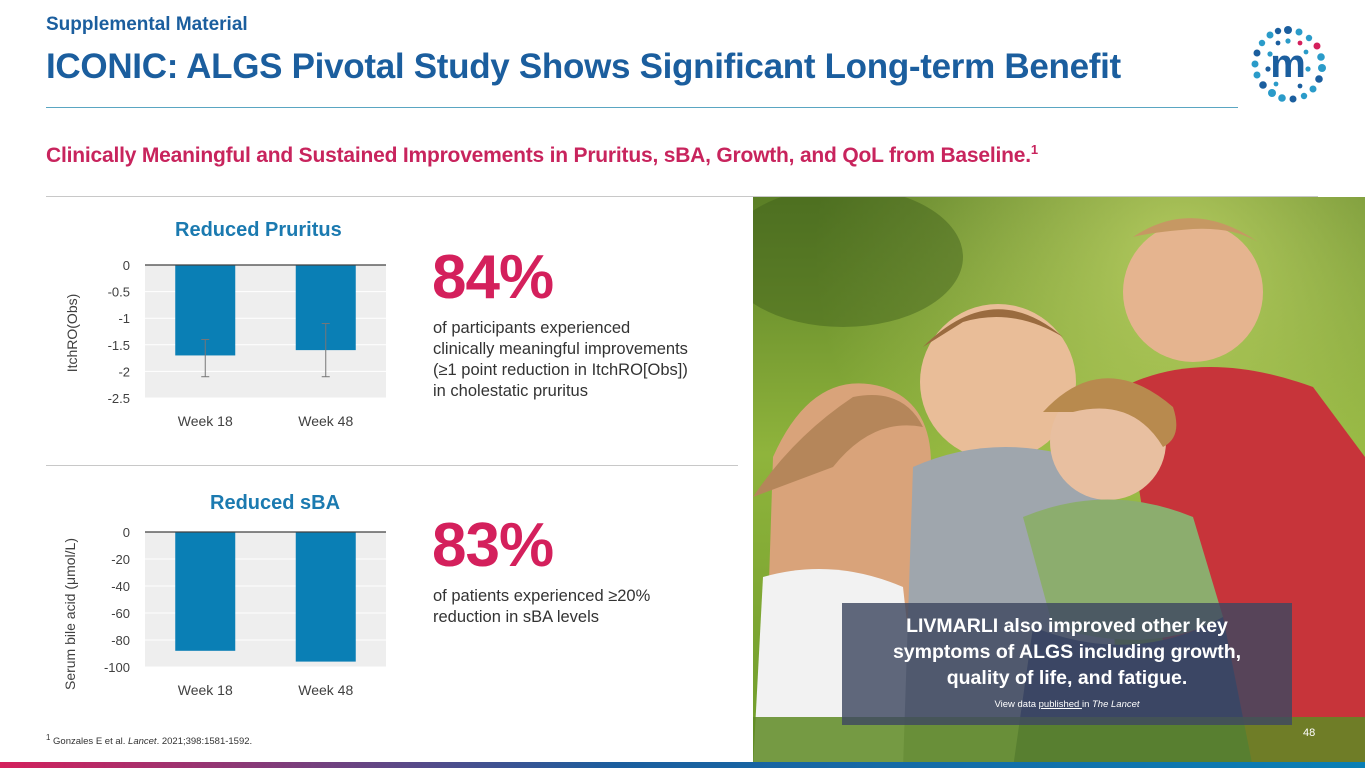 The width and height of the screenshot is (1365, 768). Describe the element at coordinates (1034, 149) in the screenshot. I see `subtitle-footnote-ref: 1` at that location.